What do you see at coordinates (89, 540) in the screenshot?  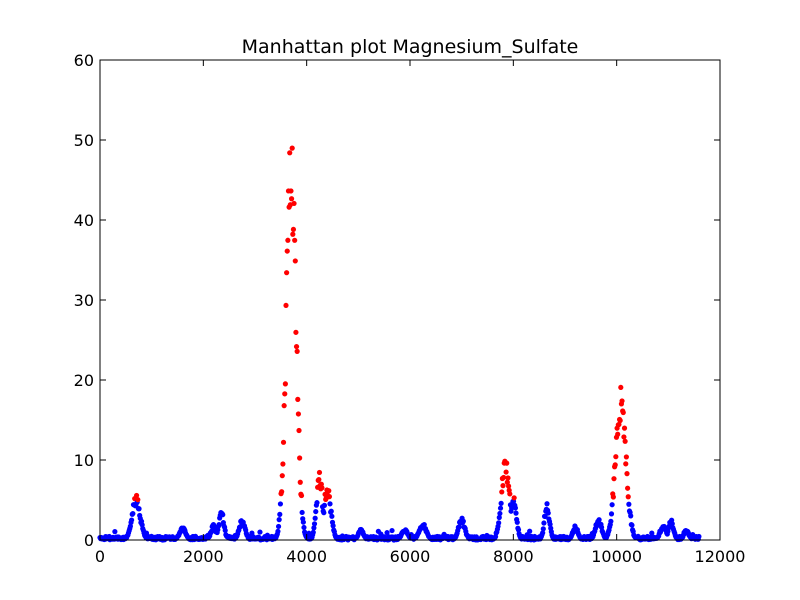 I see `y-tick-label: 0` at bounding box center [89, 540].